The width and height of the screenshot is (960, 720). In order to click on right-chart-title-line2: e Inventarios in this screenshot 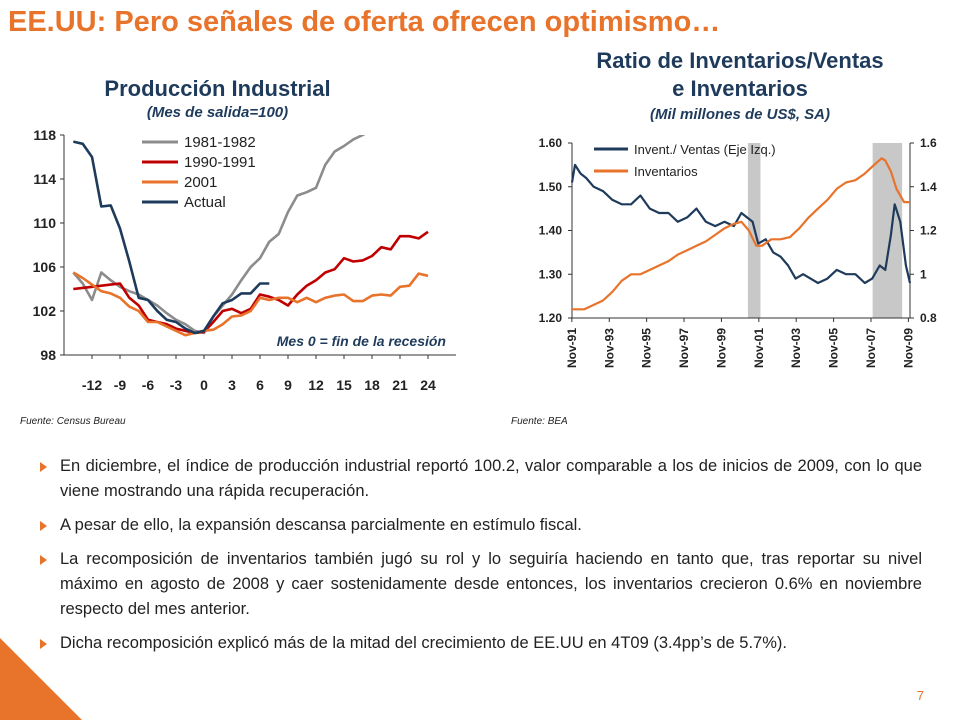, I will do `click(740, 88)`.